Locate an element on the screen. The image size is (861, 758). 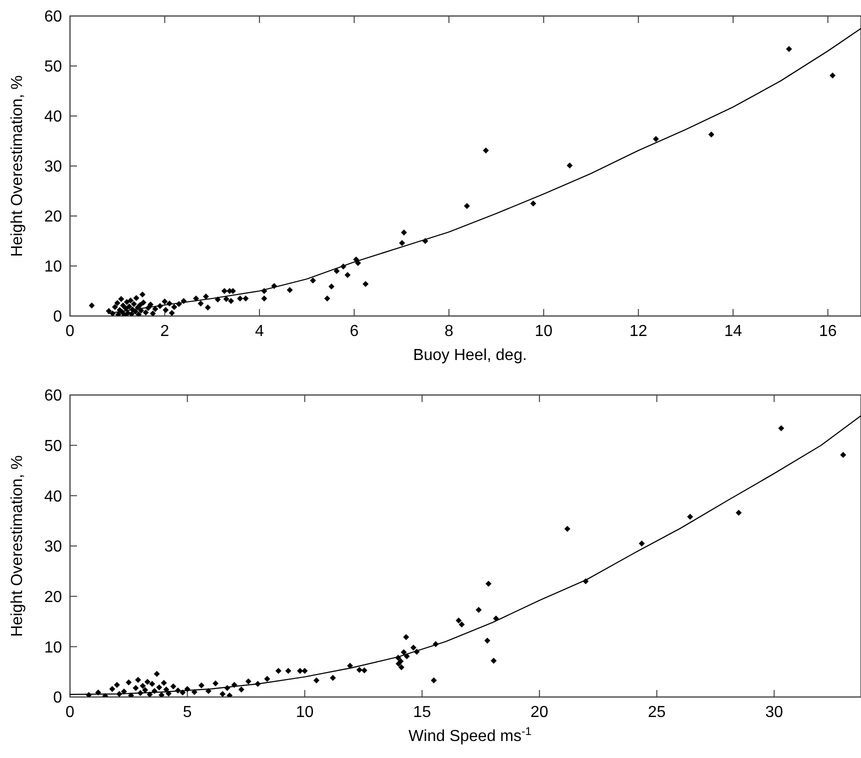
x-tick-label: 4 is located at coordinates (259, 331).